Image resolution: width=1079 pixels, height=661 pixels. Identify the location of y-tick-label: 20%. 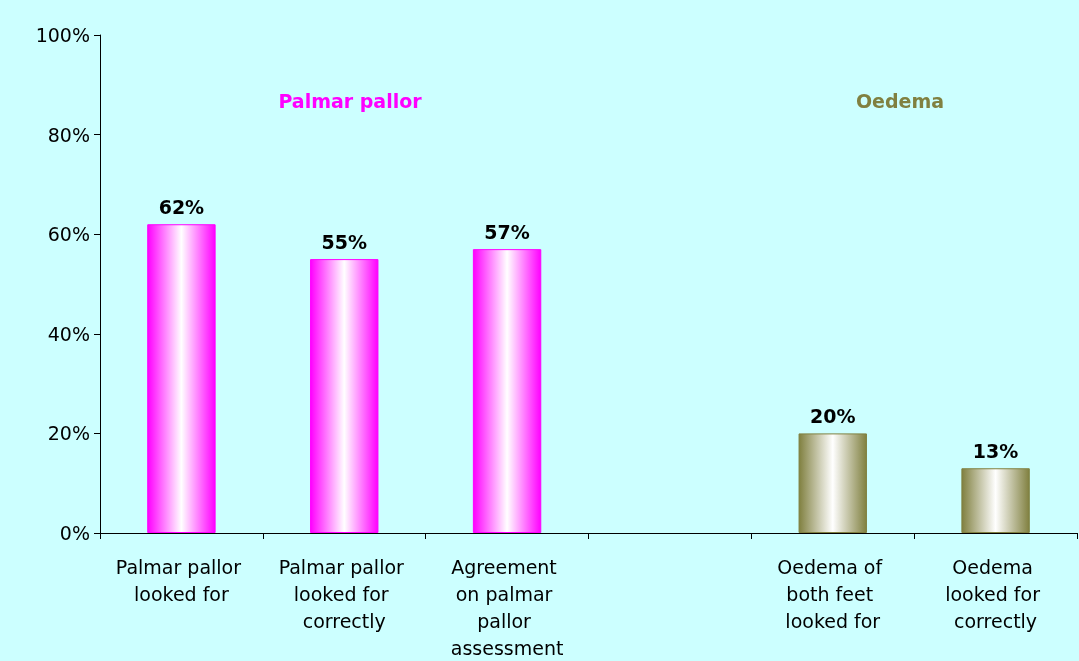
(68, 433).